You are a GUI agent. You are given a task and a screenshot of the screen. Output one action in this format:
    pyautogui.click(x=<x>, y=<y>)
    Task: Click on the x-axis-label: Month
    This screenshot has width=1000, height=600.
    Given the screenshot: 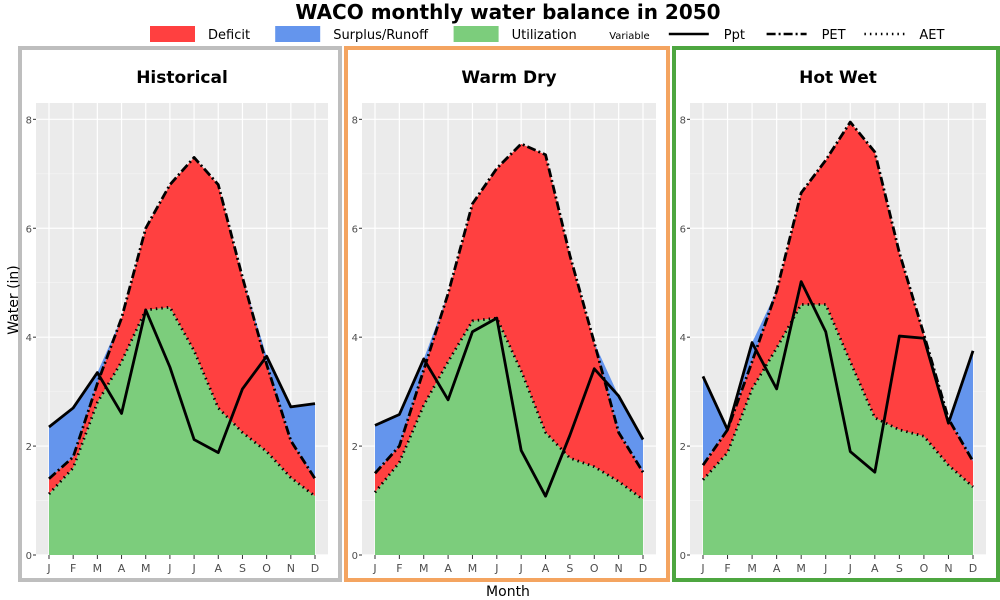 What is the action you would take?
    pyautogui.click(x=508, y=592)
    